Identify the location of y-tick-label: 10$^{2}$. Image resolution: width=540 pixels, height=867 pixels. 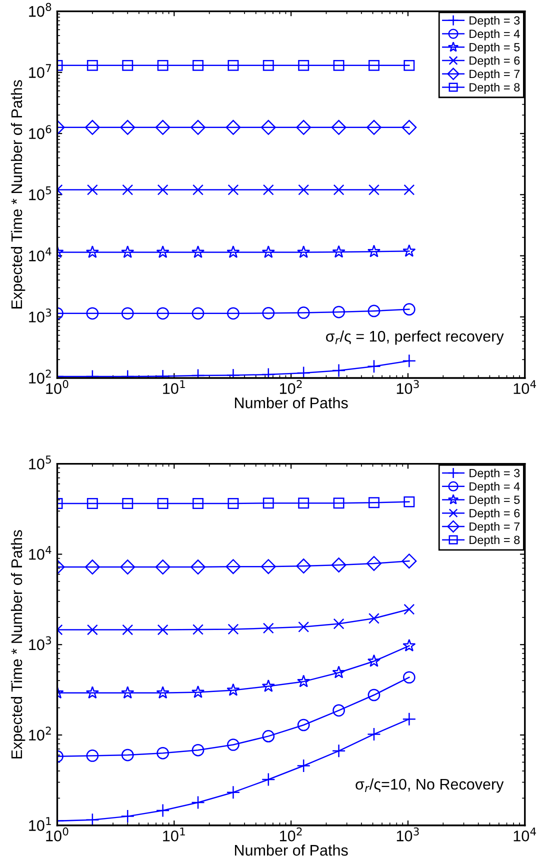
(40, 733).